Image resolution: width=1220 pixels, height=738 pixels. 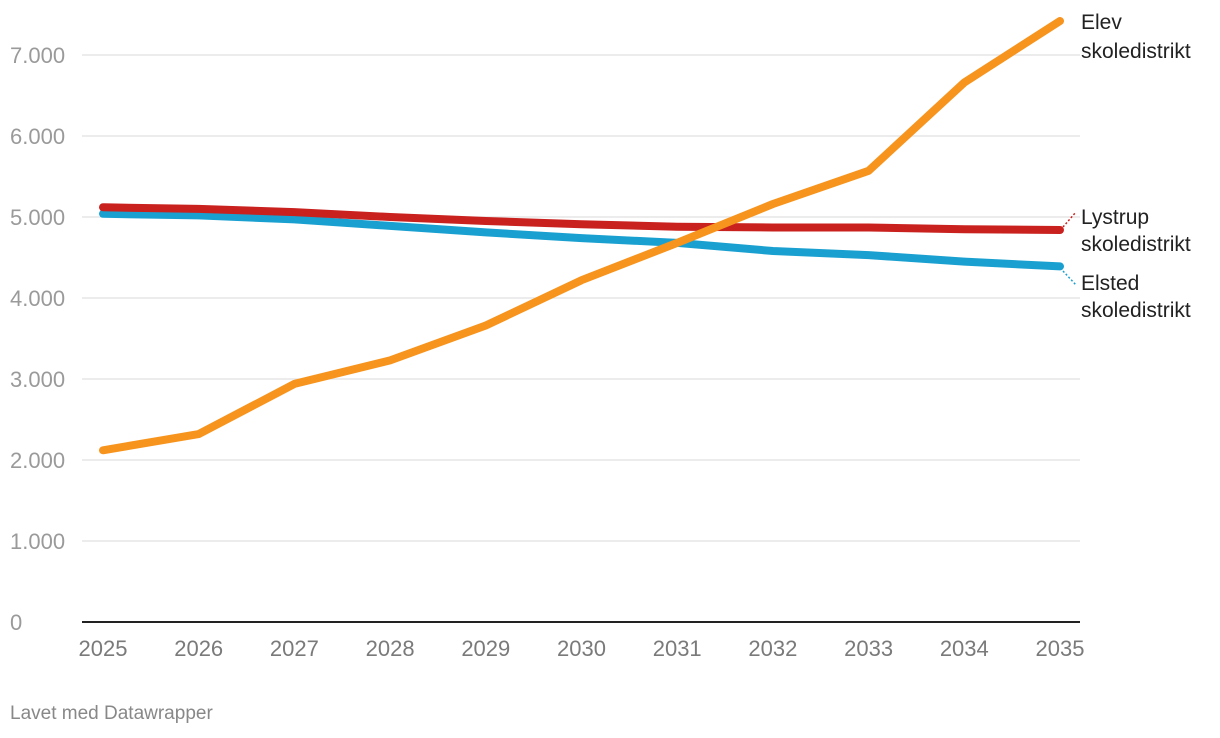 I want to click on series-label: Lystrup, so click(x=1115, y=217).